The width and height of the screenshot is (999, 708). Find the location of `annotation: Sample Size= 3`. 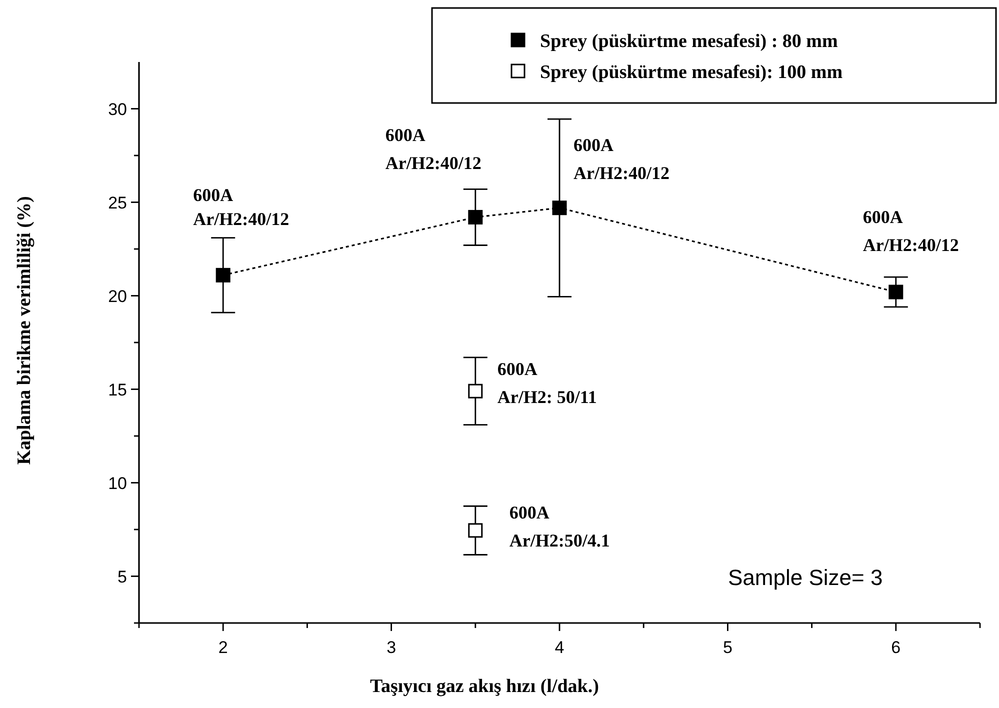

annotation: Sample Size= 3 is located at coordinates (805, 577).